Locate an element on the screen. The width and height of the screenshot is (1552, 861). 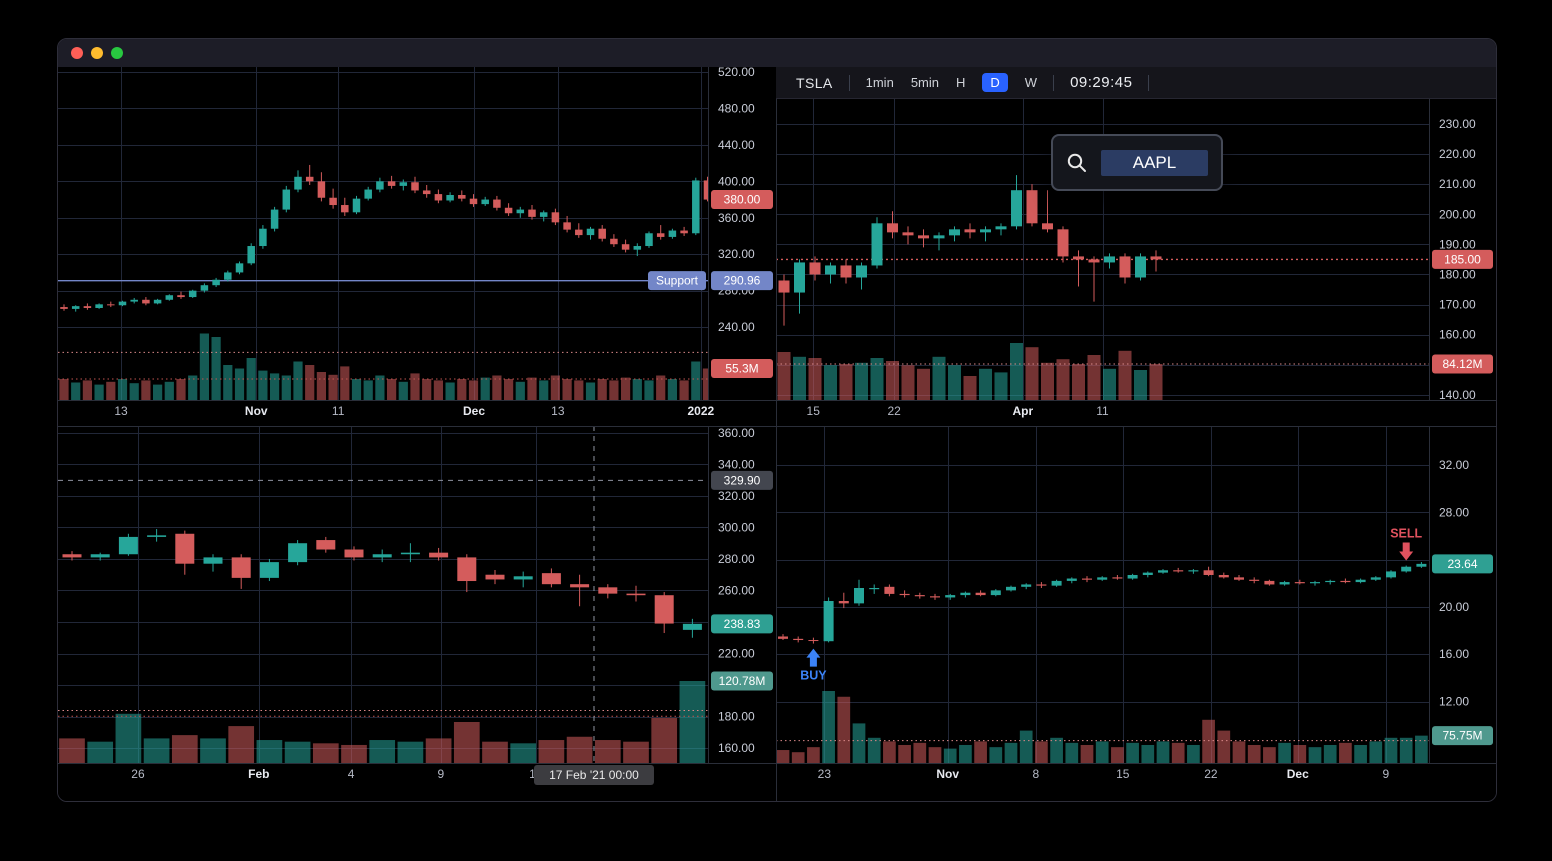
svg-text: 170.00 is located at coordinates (1457, 305).